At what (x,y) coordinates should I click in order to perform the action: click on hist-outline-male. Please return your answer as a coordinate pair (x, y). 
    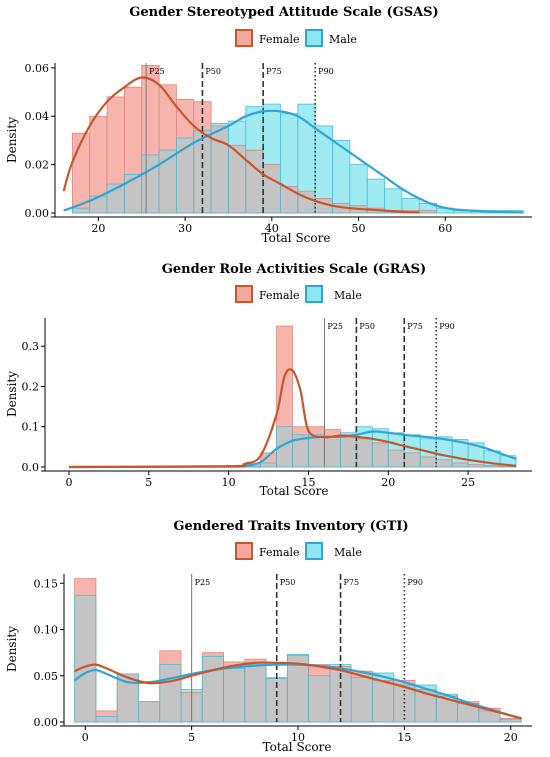
    Looking at the image, I should click on (510, 720).